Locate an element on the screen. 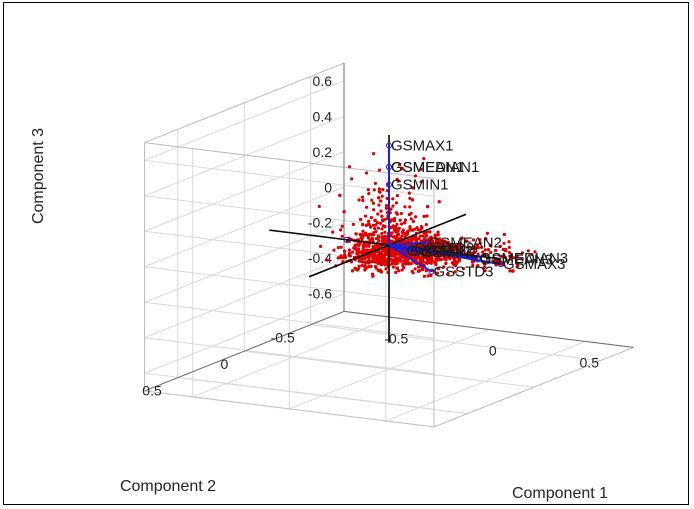  variable-label: GSSTD2 is located at coordinates (444, 248).